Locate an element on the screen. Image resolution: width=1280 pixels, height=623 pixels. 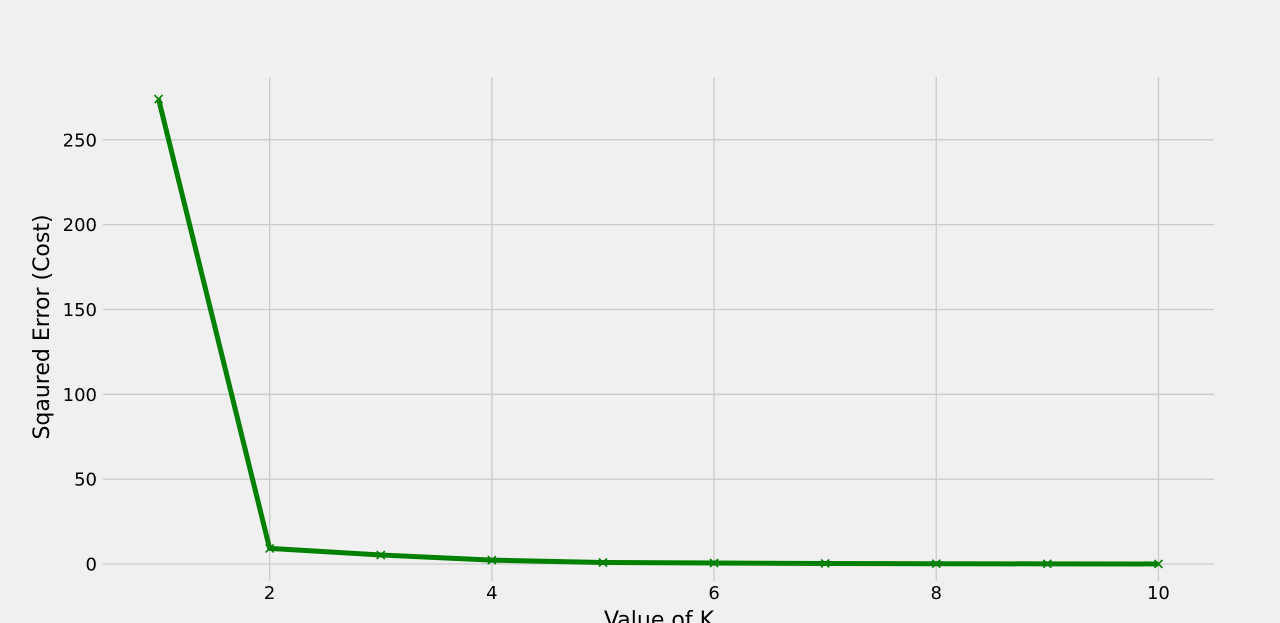
y-tick-label: 50 is located at coordinates (85, 480).